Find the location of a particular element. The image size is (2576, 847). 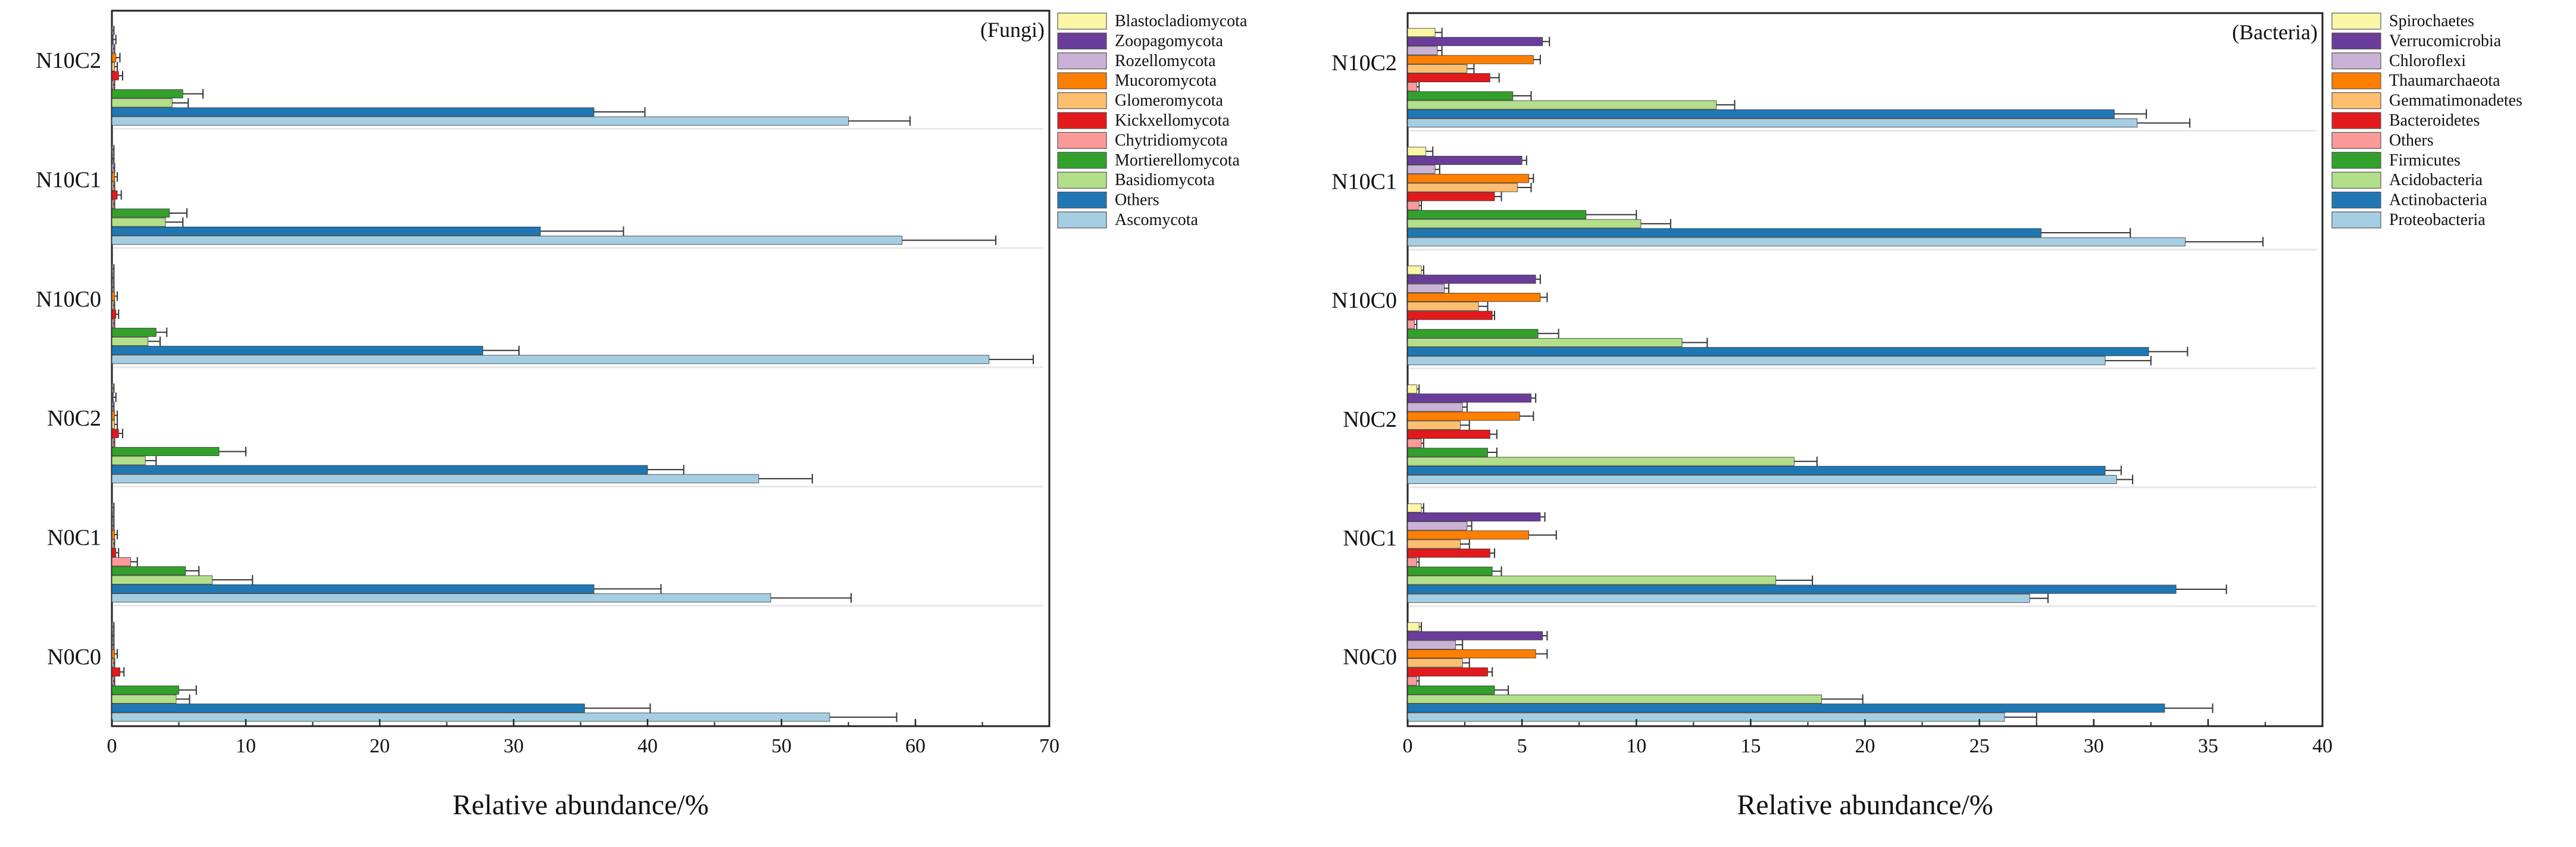

fungi-bar-n10c1-basidiomycota is located at coordinates (138, 222).